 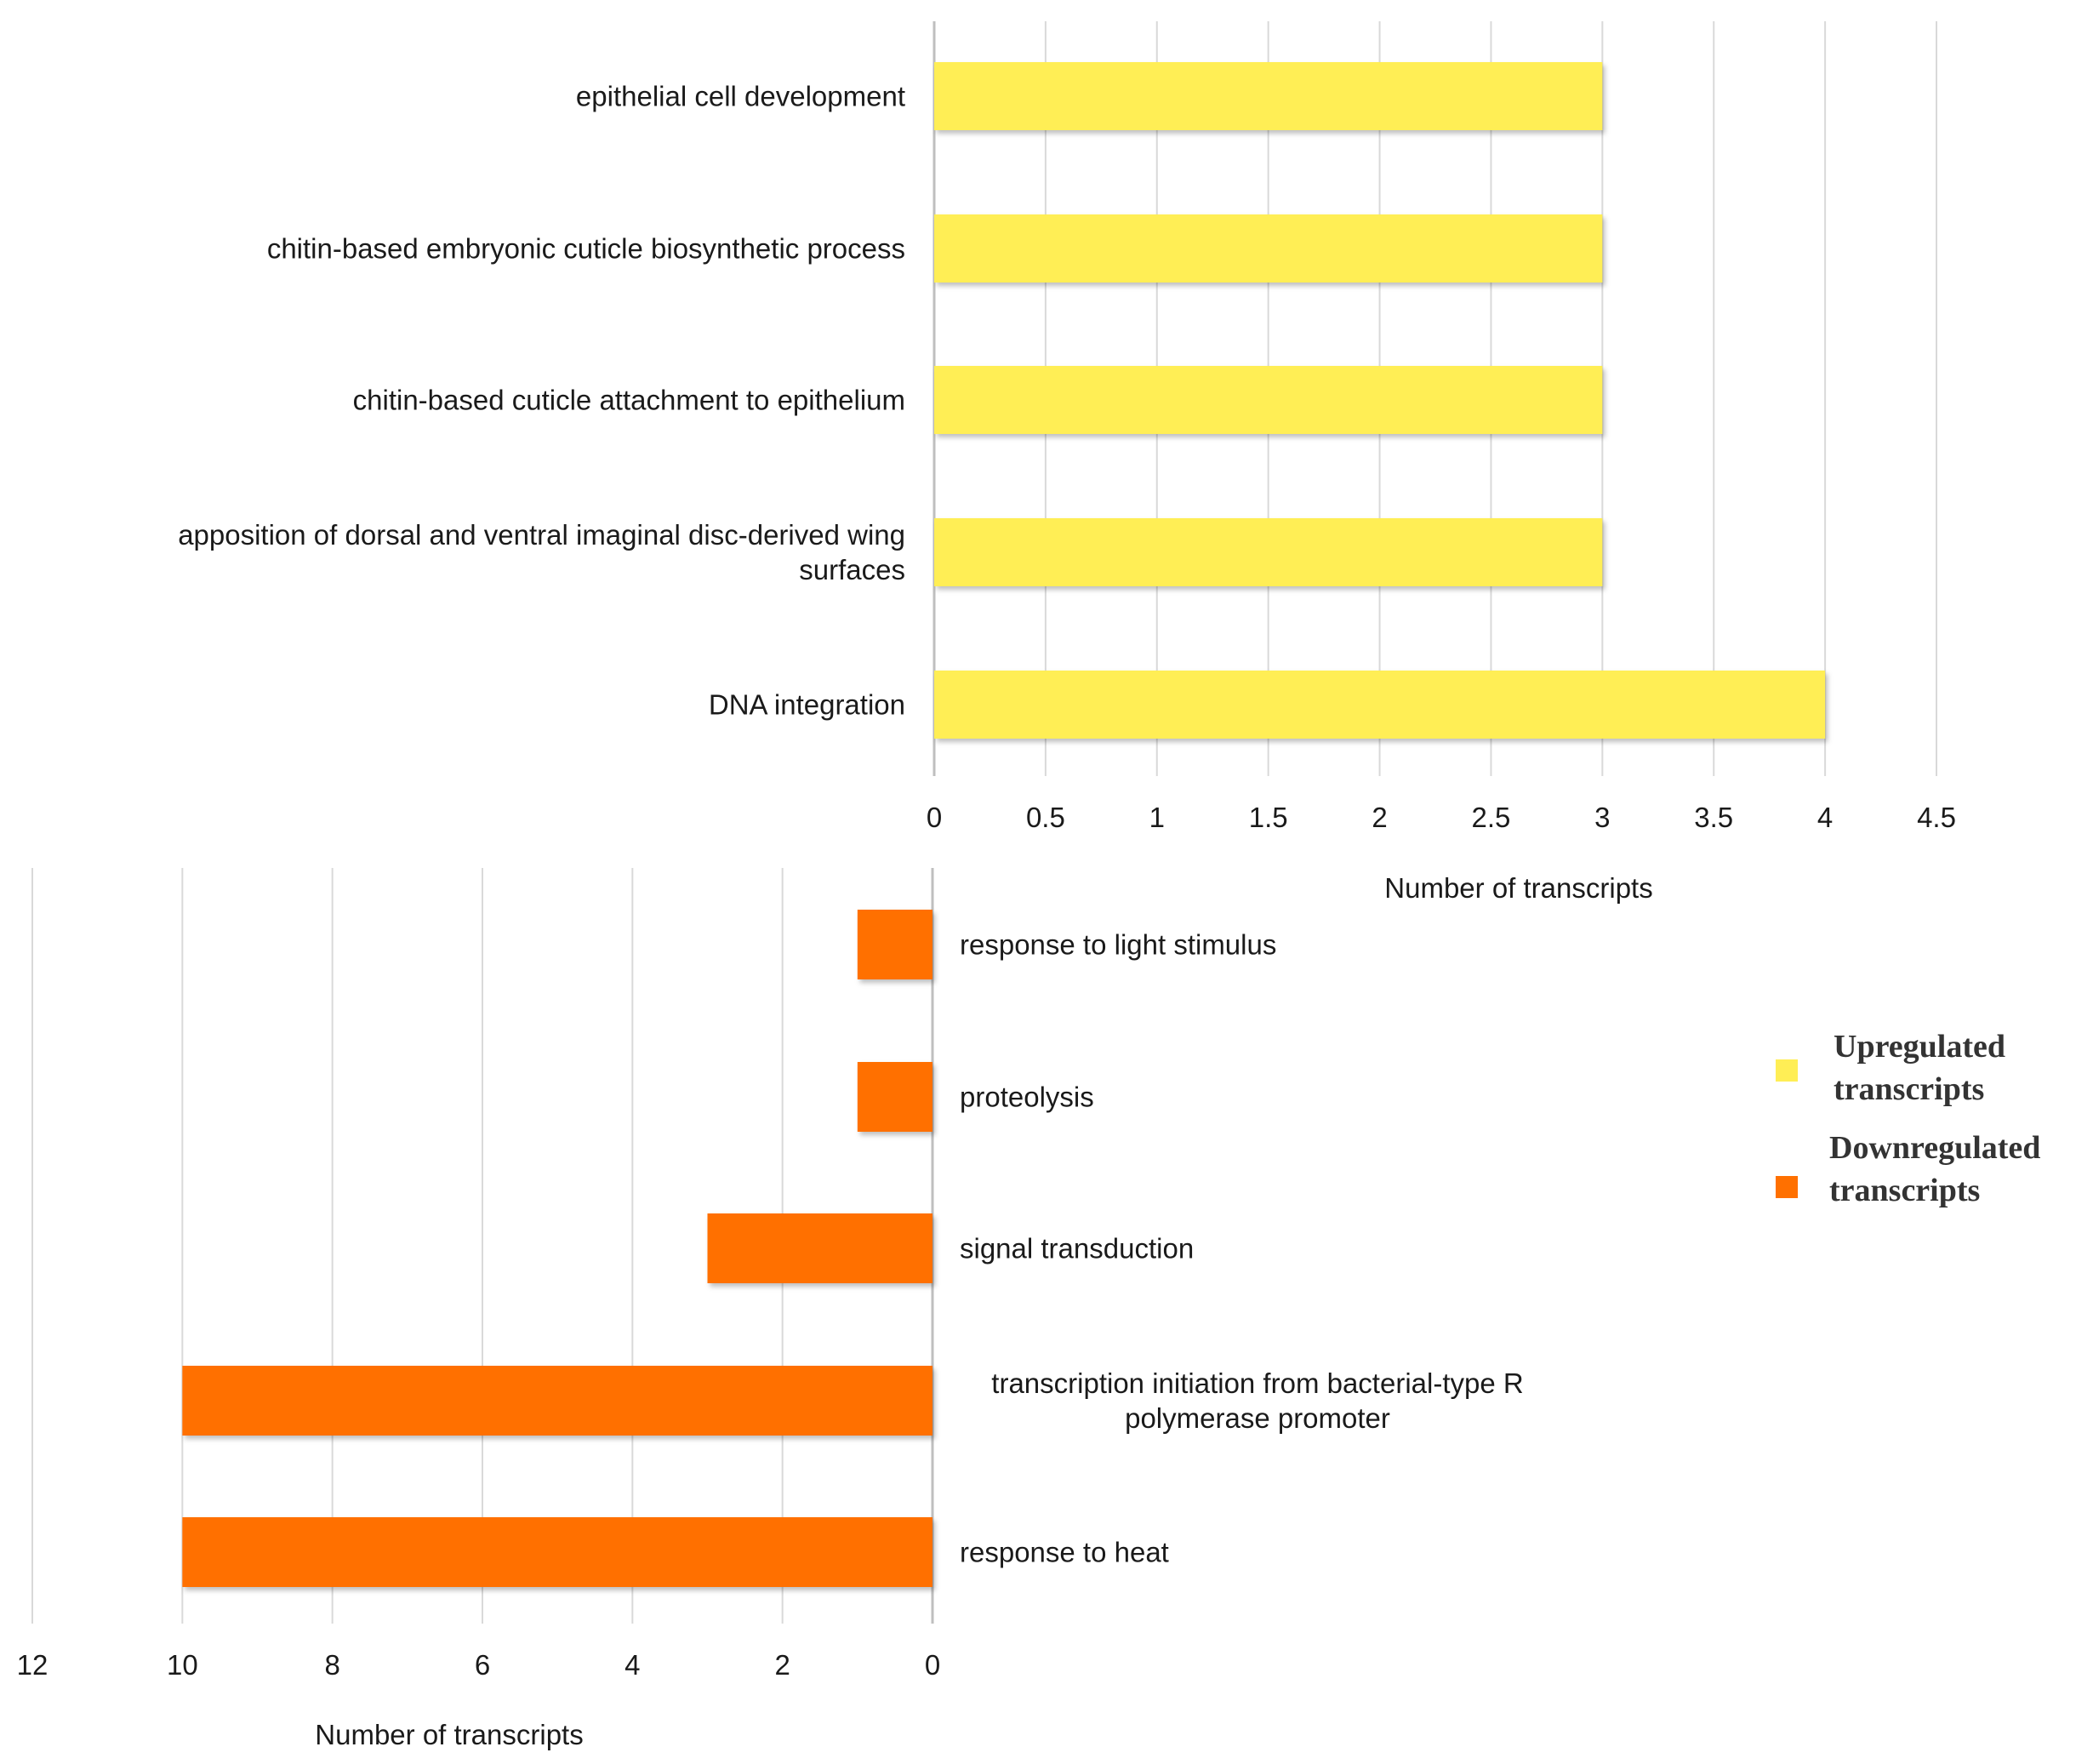 I want to click on legend-label: Upregulated transcripts, so click(x=1919, y=1068).